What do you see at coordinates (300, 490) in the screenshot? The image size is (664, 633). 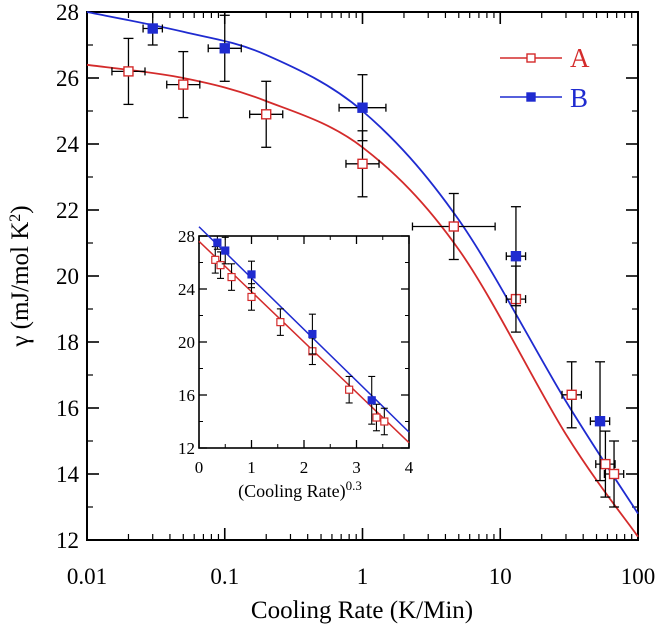 I see `inset-x-axis-label: (Cooling Rate)0.3` at bounding box center [300, 490].